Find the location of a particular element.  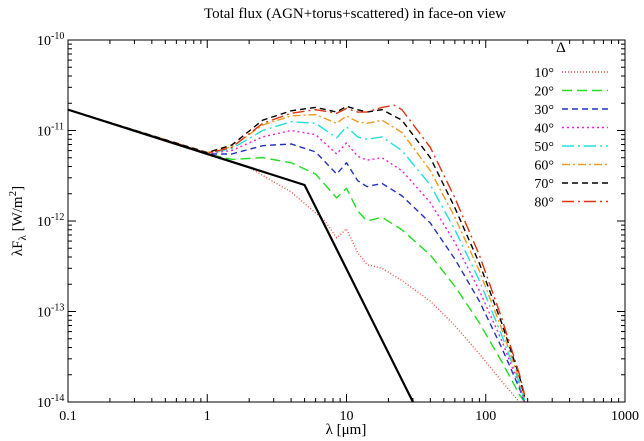

legend: Δ10° 20° 30° 40° 50° 60° 70° 80° is located at coordinates (571, 125).